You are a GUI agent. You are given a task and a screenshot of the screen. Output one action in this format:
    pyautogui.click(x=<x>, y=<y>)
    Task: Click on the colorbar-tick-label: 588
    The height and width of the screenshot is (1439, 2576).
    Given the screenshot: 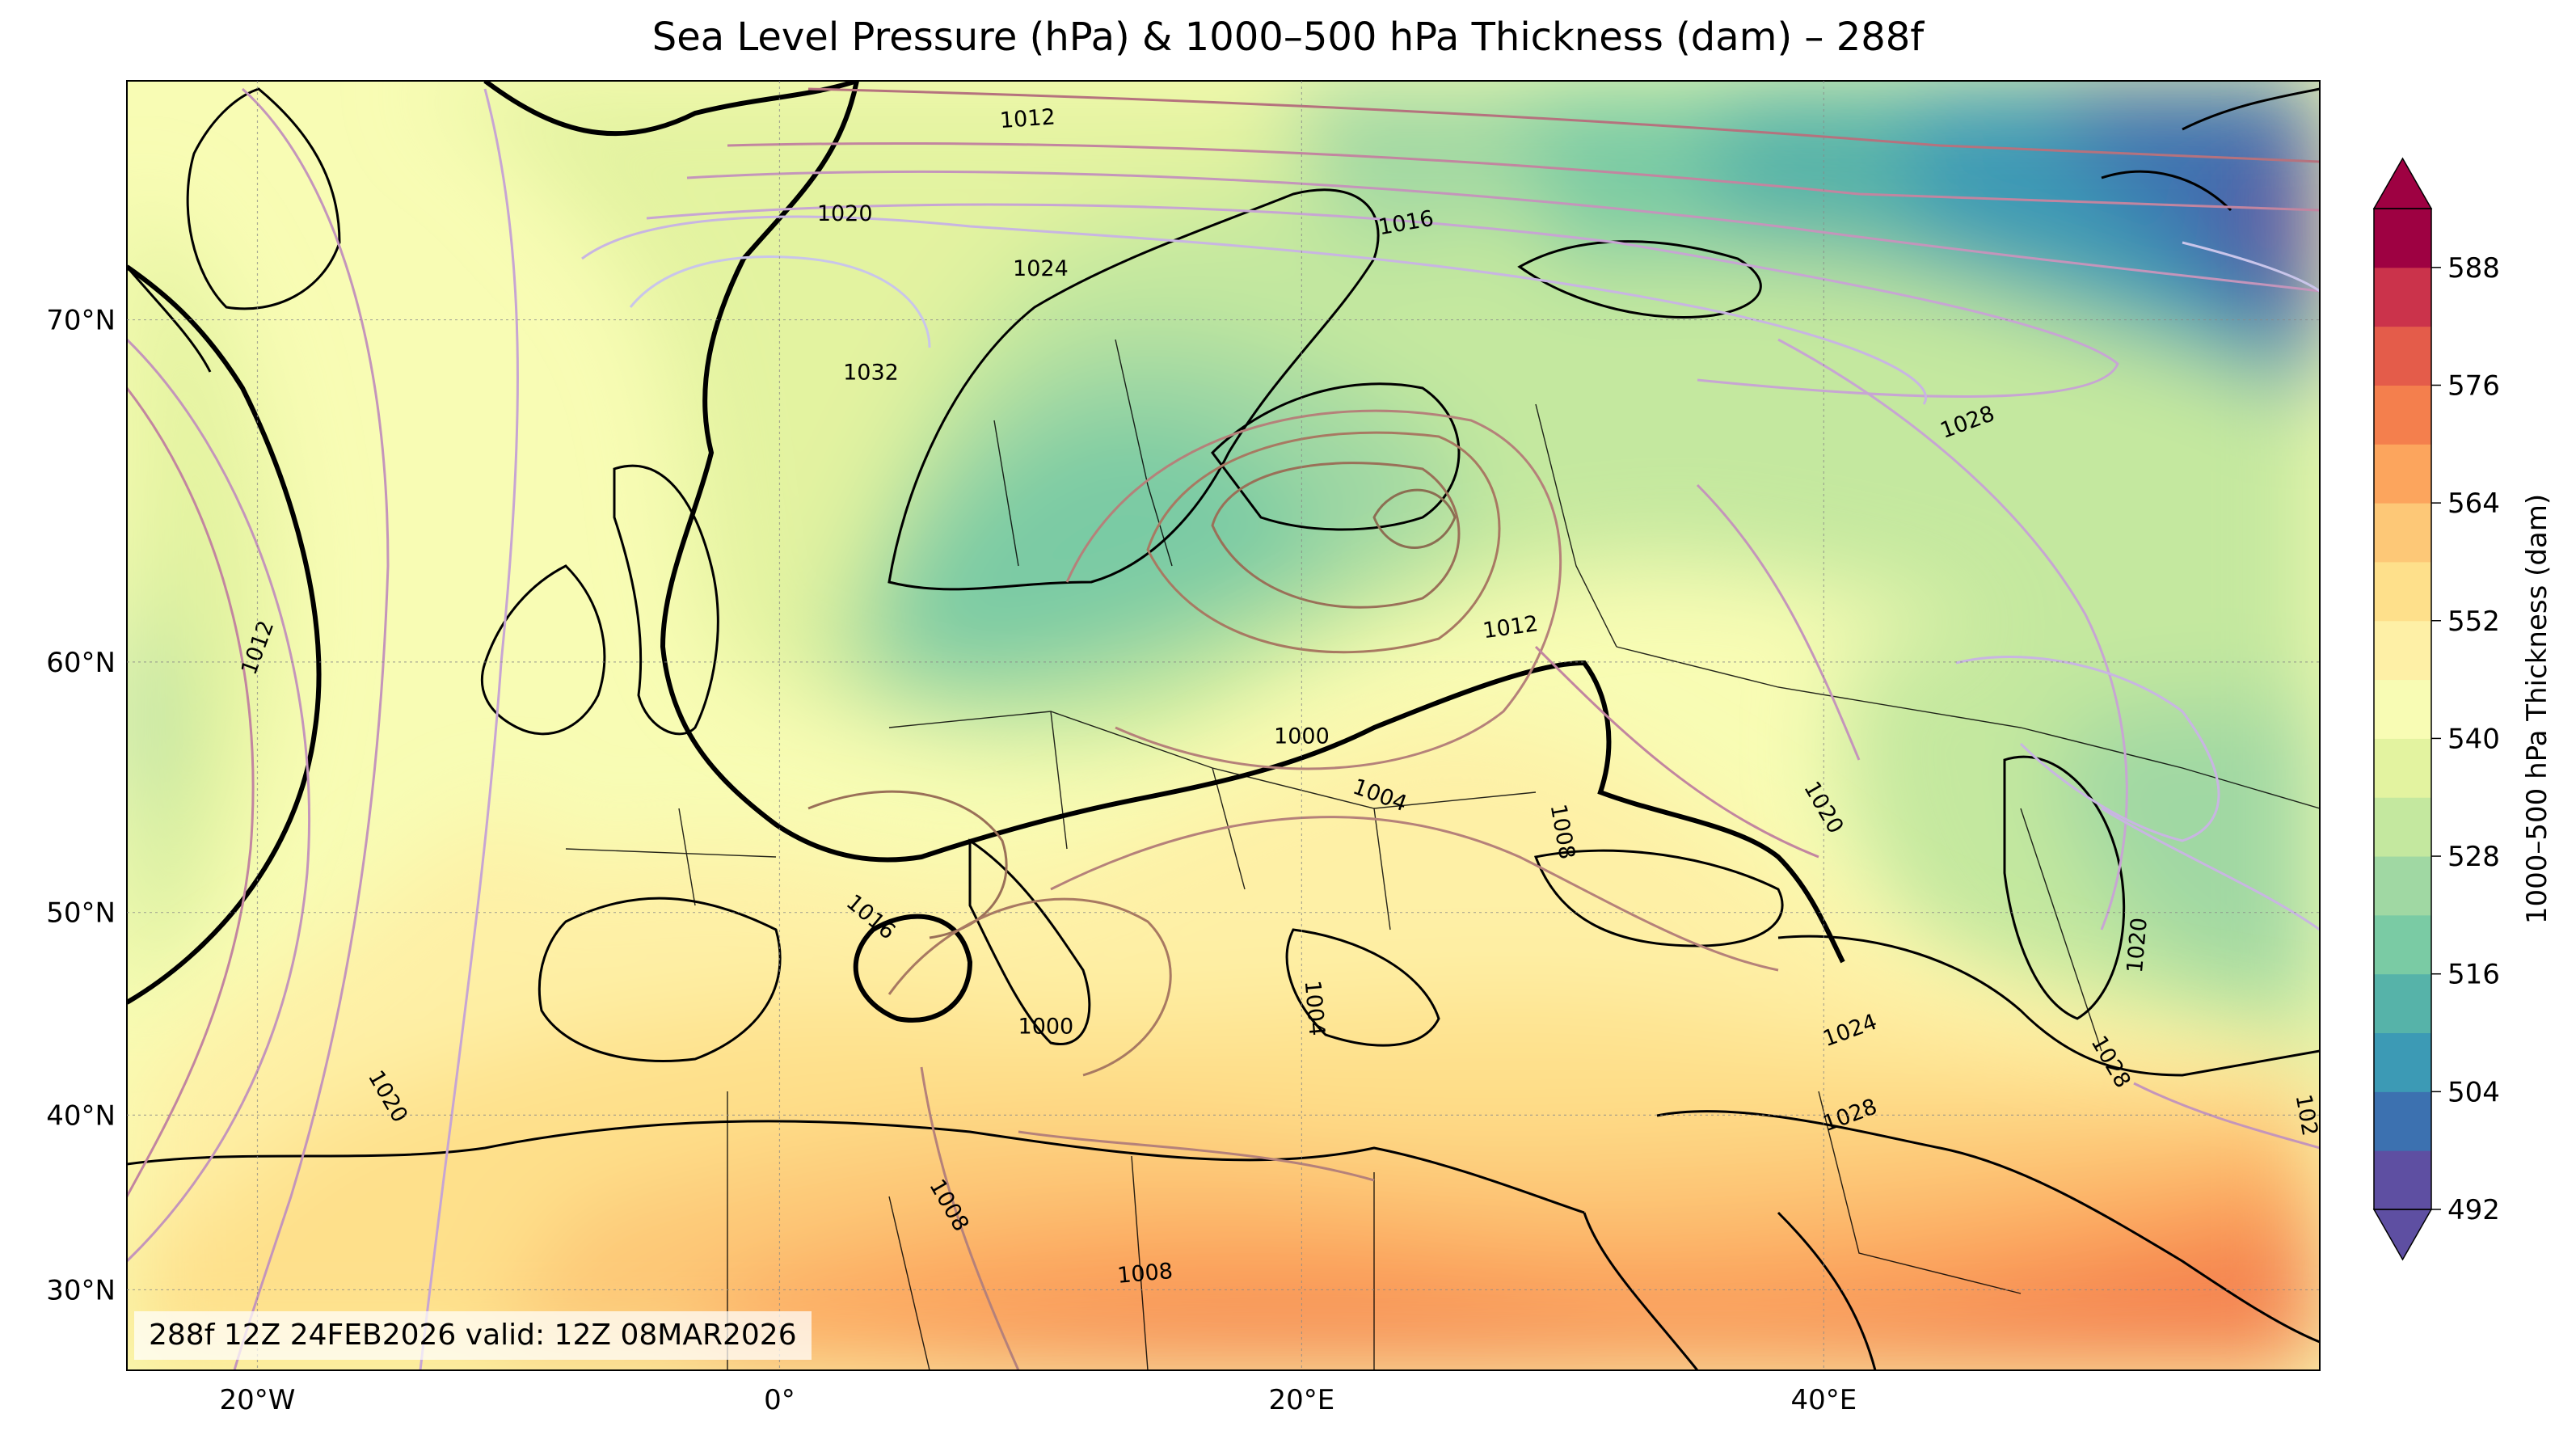 What is the action you would take?
    pyautogui.click(x=2474, y=268)
    